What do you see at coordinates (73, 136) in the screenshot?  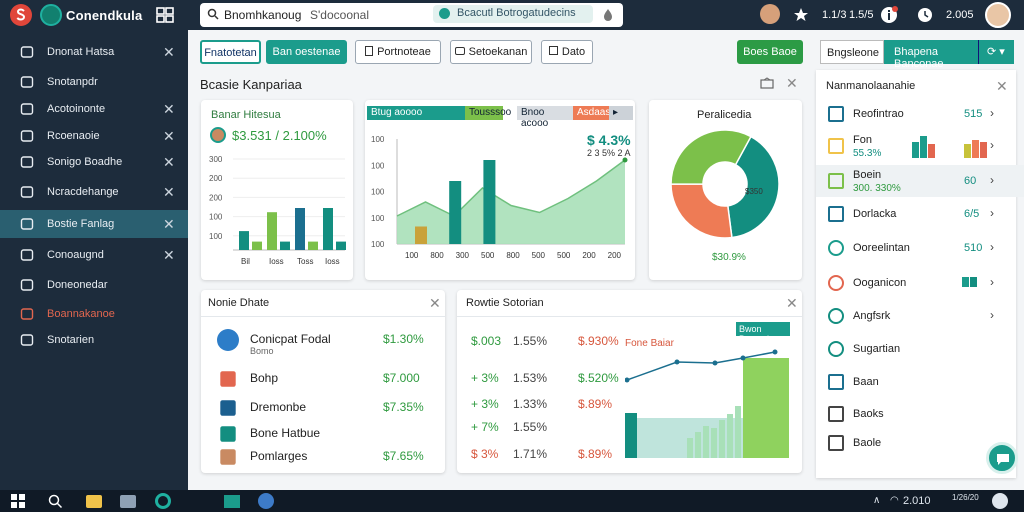 I see `sidebar-item-label: Rcoenaoie` at bounding box center [73, 136].